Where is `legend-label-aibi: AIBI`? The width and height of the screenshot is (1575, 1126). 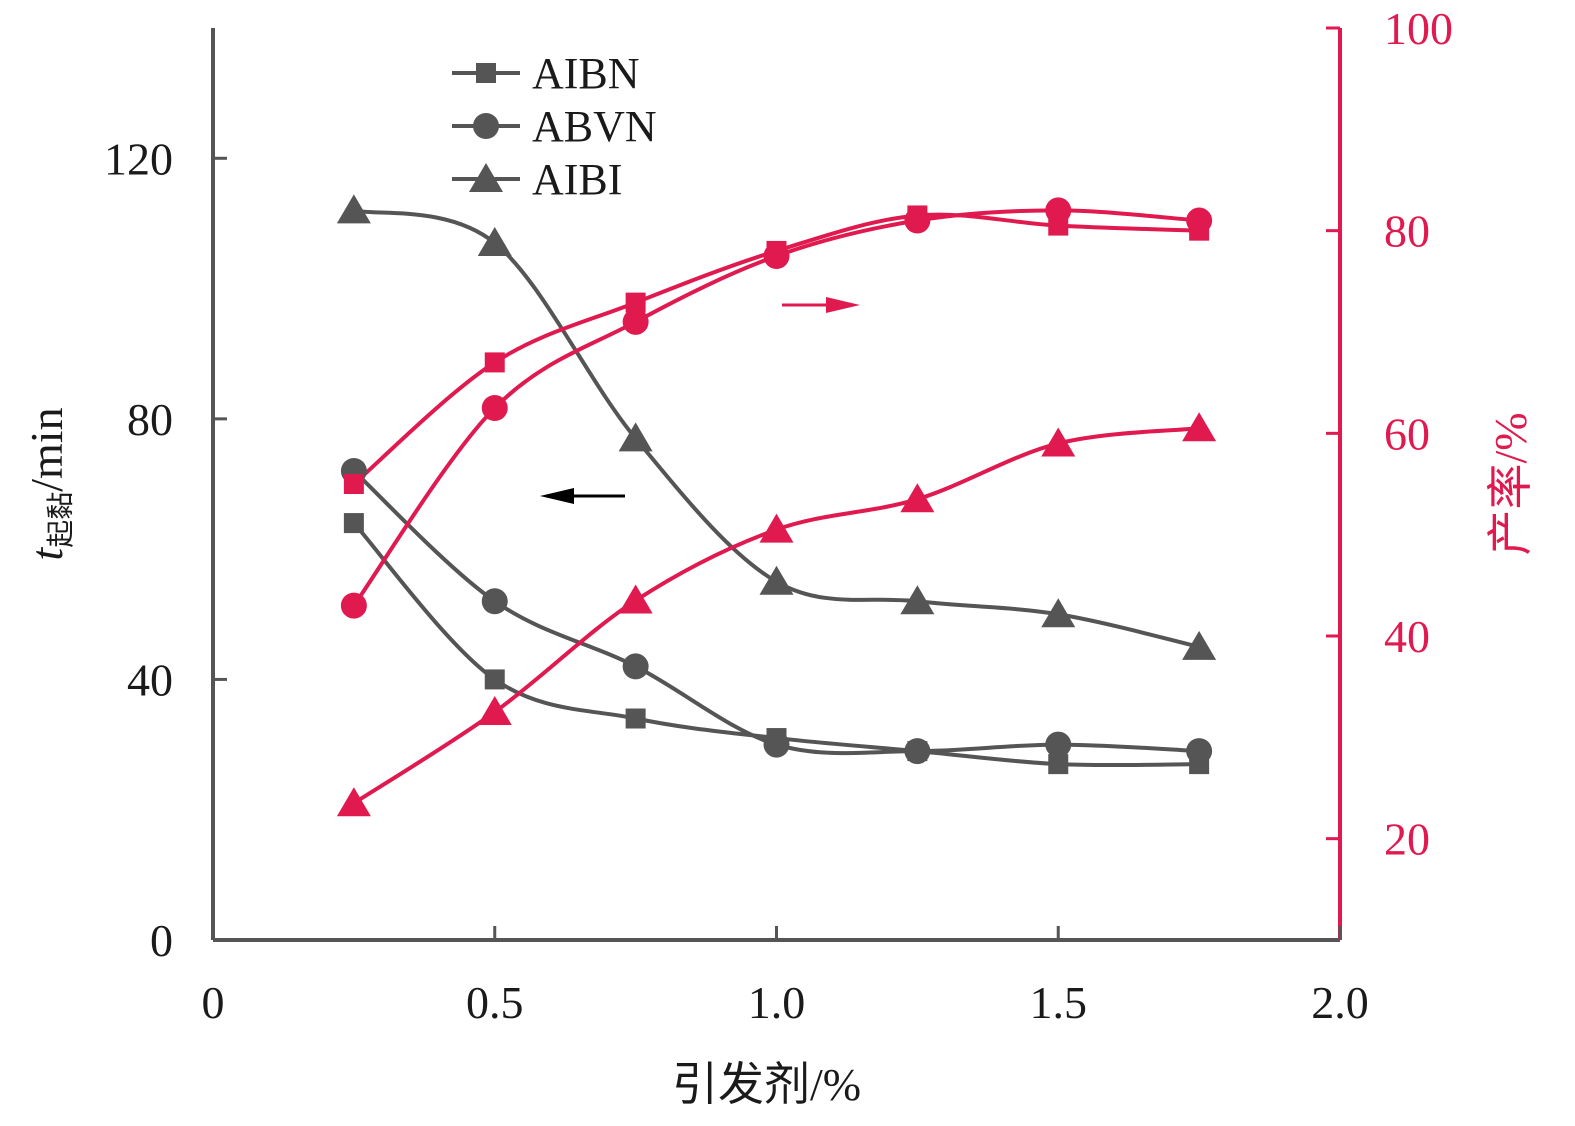 legend-label-aibi: AIBI is located at coordinates (577, 179).